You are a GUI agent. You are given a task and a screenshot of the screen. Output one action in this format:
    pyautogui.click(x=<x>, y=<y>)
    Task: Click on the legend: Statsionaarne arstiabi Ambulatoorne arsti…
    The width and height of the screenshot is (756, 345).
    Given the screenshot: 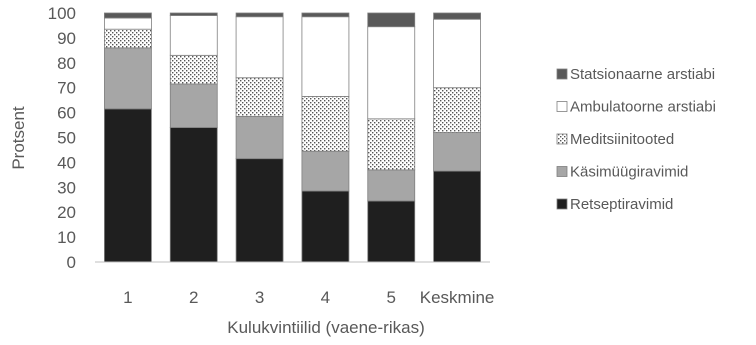 What is the action you would take?
    pyautogui.click(x=636, y=139)
    